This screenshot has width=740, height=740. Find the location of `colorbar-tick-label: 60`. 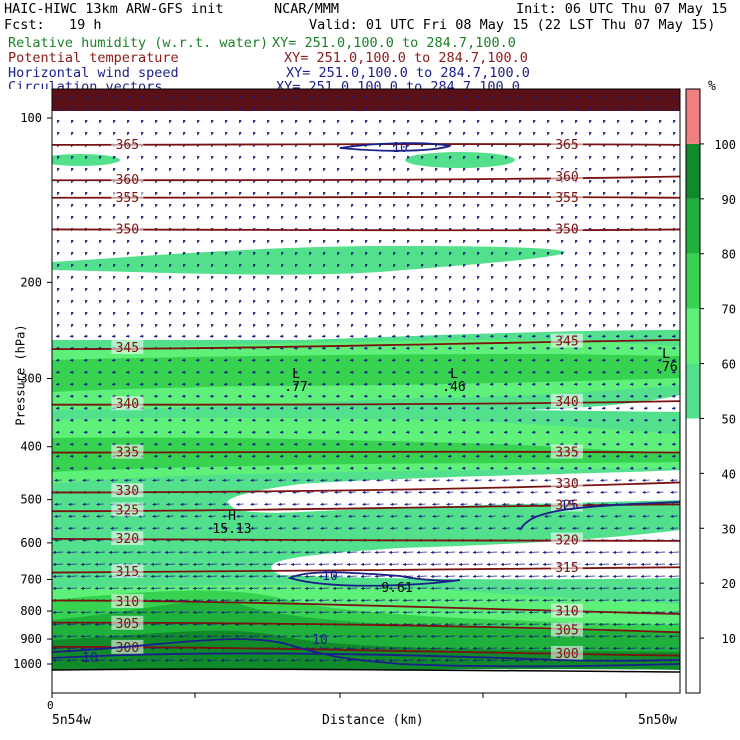

colorbar-tick-label: 60 is located at coordinates (729, 365).